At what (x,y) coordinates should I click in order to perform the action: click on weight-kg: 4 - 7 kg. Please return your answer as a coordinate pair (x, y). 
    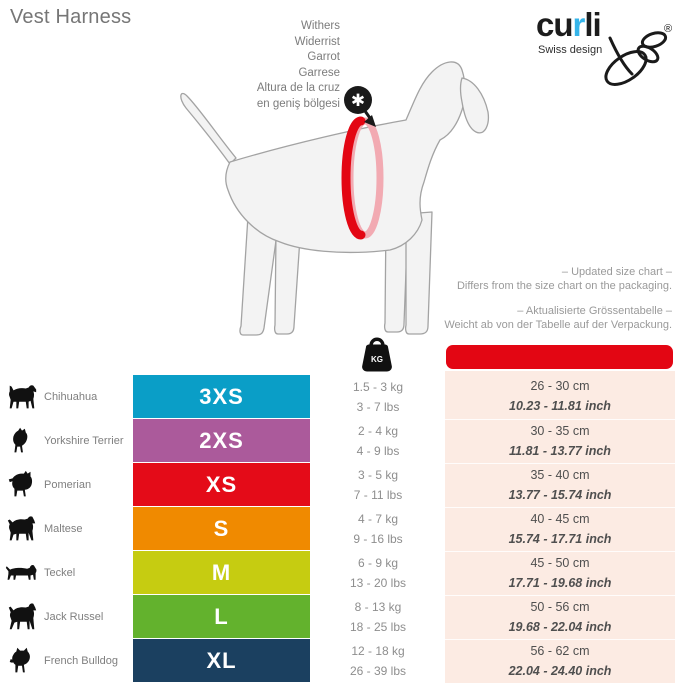
    Looking at the image, I should click on (378, 519).